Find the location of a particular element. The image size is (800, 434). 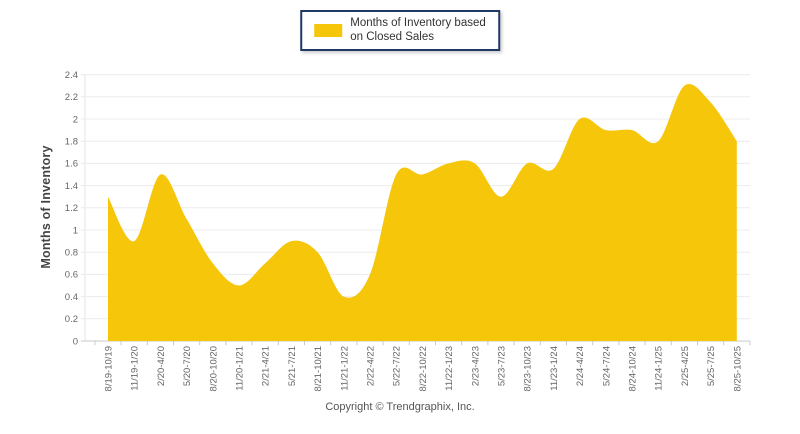

x-tick-label: 5/25-7/25 is located at coordinates (711, 366).